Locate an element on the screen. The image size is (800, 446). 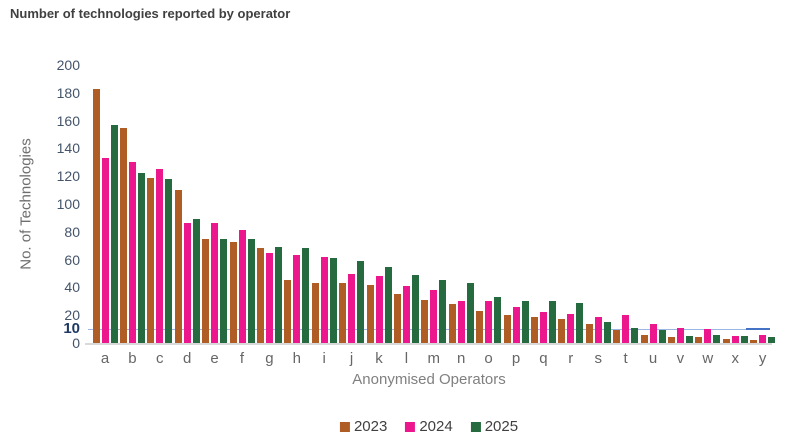
y-axis-title: No. of Technologies is located at coordinates (26, 204).